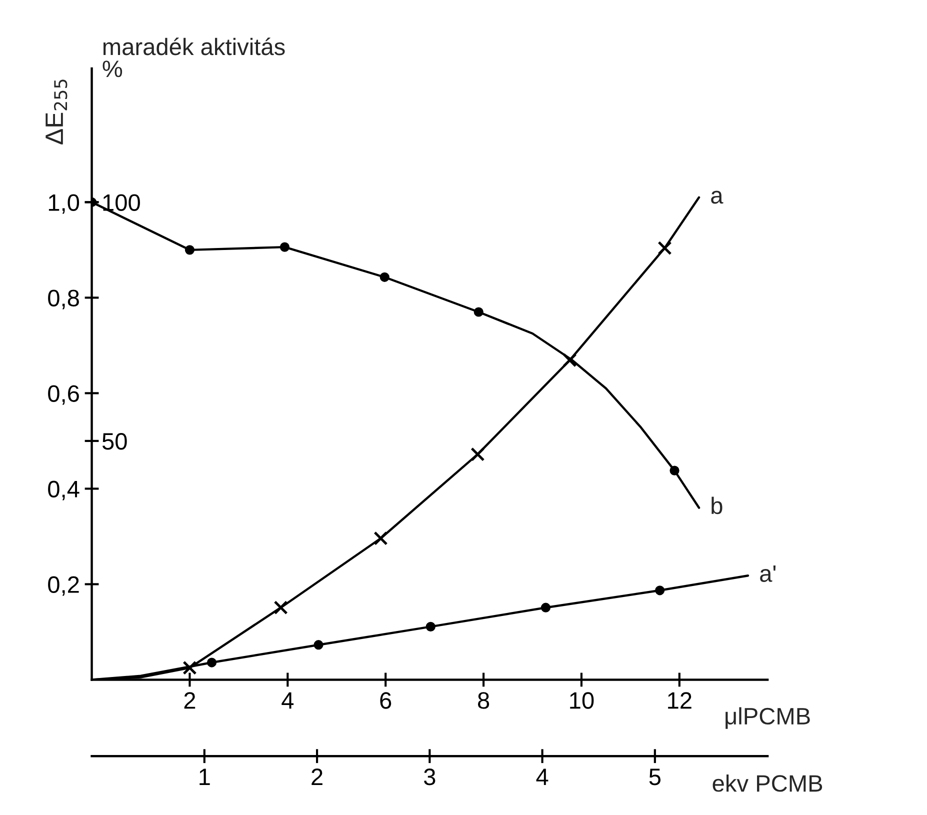 This screenshot has height=815, width=927. I want to click on y-tick-label: 0,4, so click(64, 490).